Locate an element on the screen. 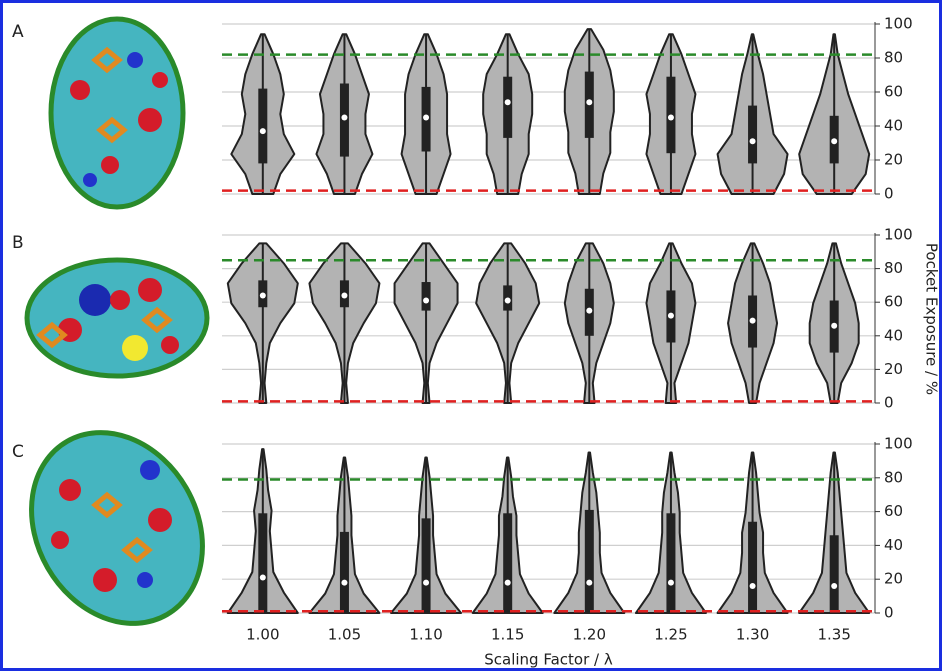 This screenshot has width=942, height=671. pocket-image-a is located at coordinates (117, 113).